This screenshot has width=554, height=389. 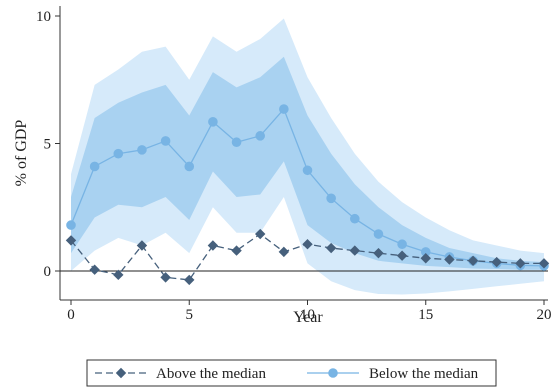 I want to click on y-tick-label: 10, so click(x=43, y=17).